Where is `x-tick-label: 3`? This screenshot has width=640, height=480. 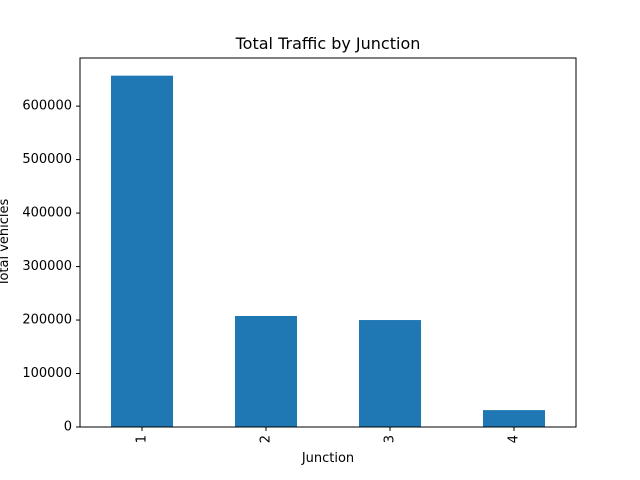
x-tick-label: 3 is located at coordinates (390, 439).